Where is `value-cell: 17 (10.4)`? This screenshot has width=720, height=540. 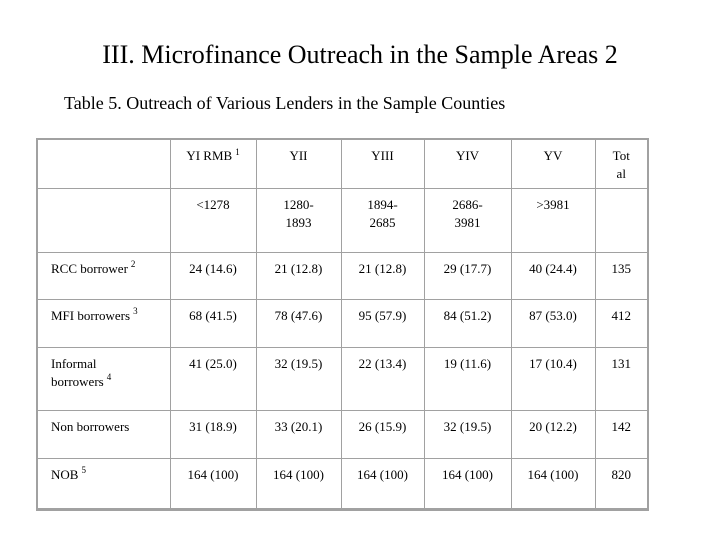 value-cell: 17 (10.4) is located at coordinates (553, 378).